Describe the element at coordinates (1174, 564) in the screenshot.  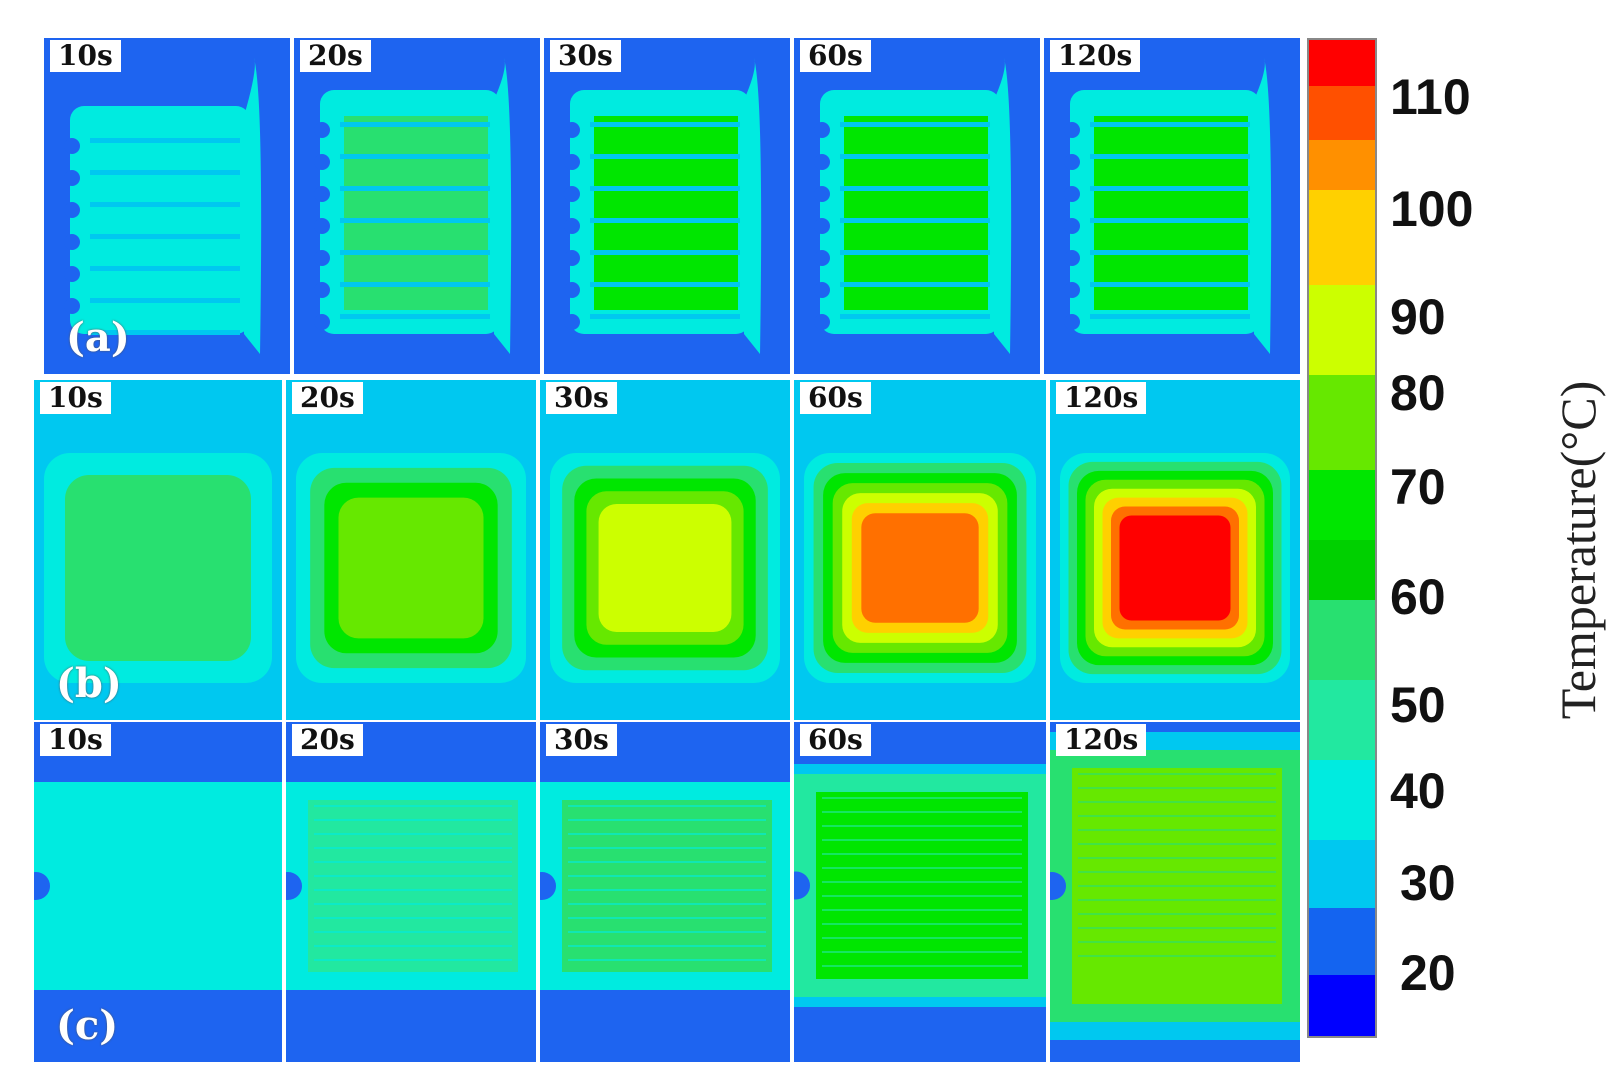
I see `hot-spot` at that location.